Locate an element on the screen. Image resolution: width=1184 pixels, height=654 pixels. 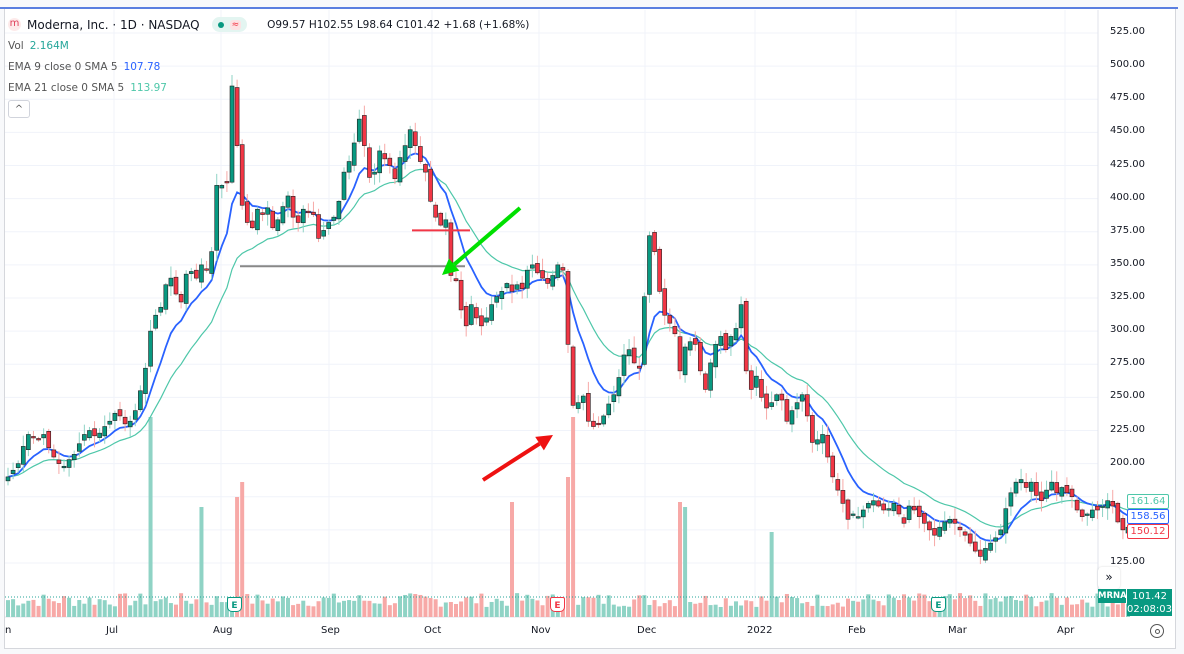
symbol-tag: MRNA is located at coordinates (1112, 596).